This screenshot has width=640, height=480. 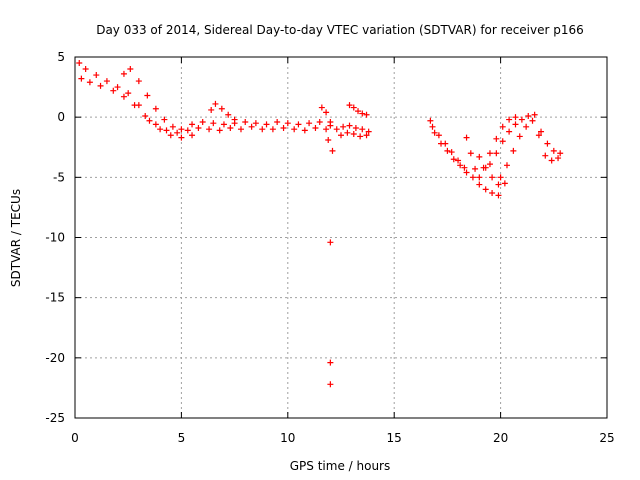 I want to click on y-axis-label: SDTVAR / TECUs, so click(x=16, y=238).